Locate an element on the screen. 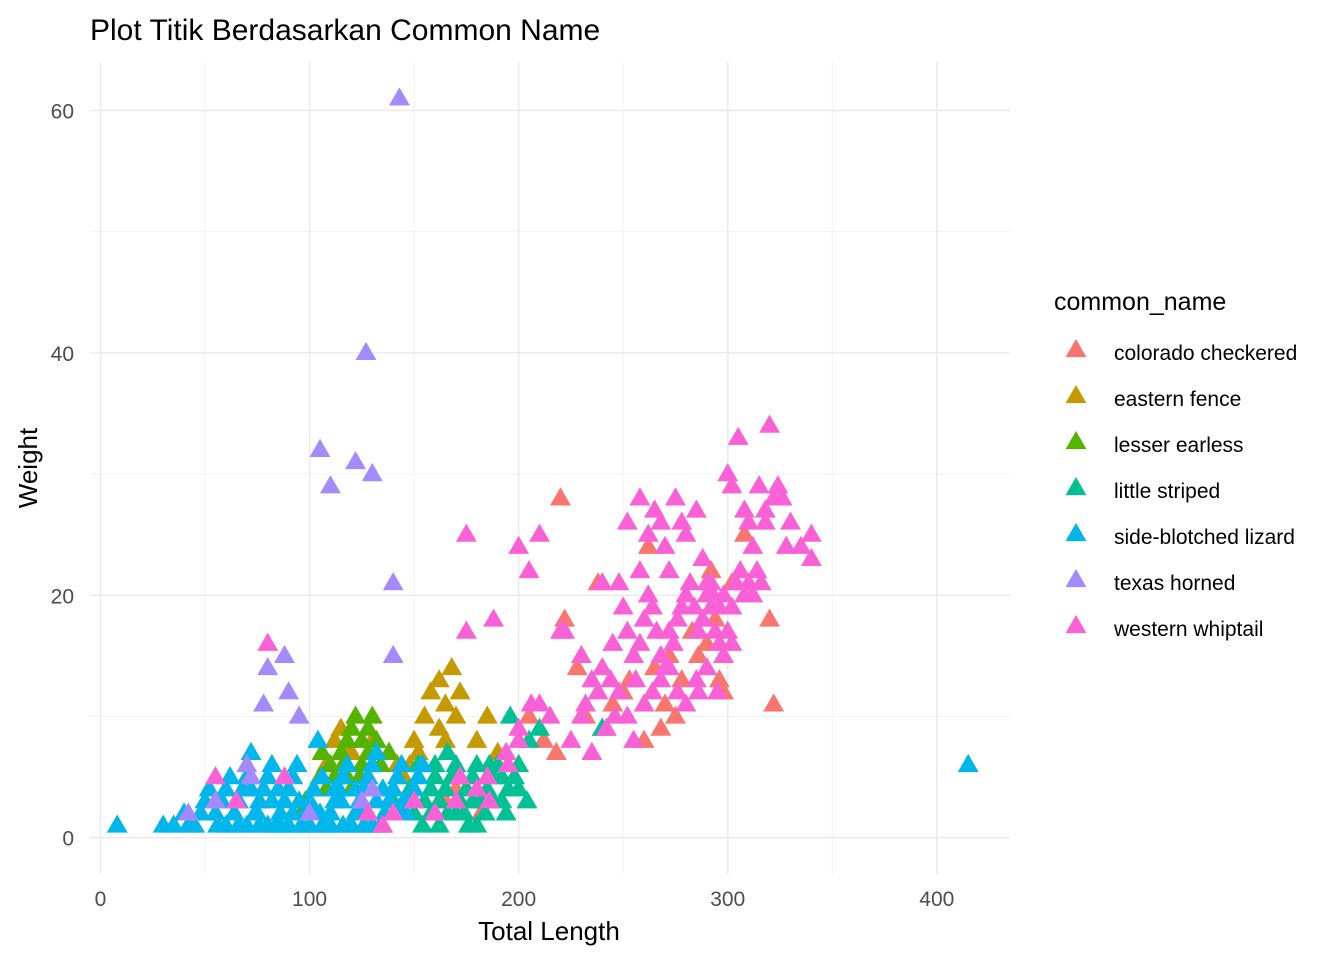  y-tick-label: 0 is located at coordinates (68, 839).